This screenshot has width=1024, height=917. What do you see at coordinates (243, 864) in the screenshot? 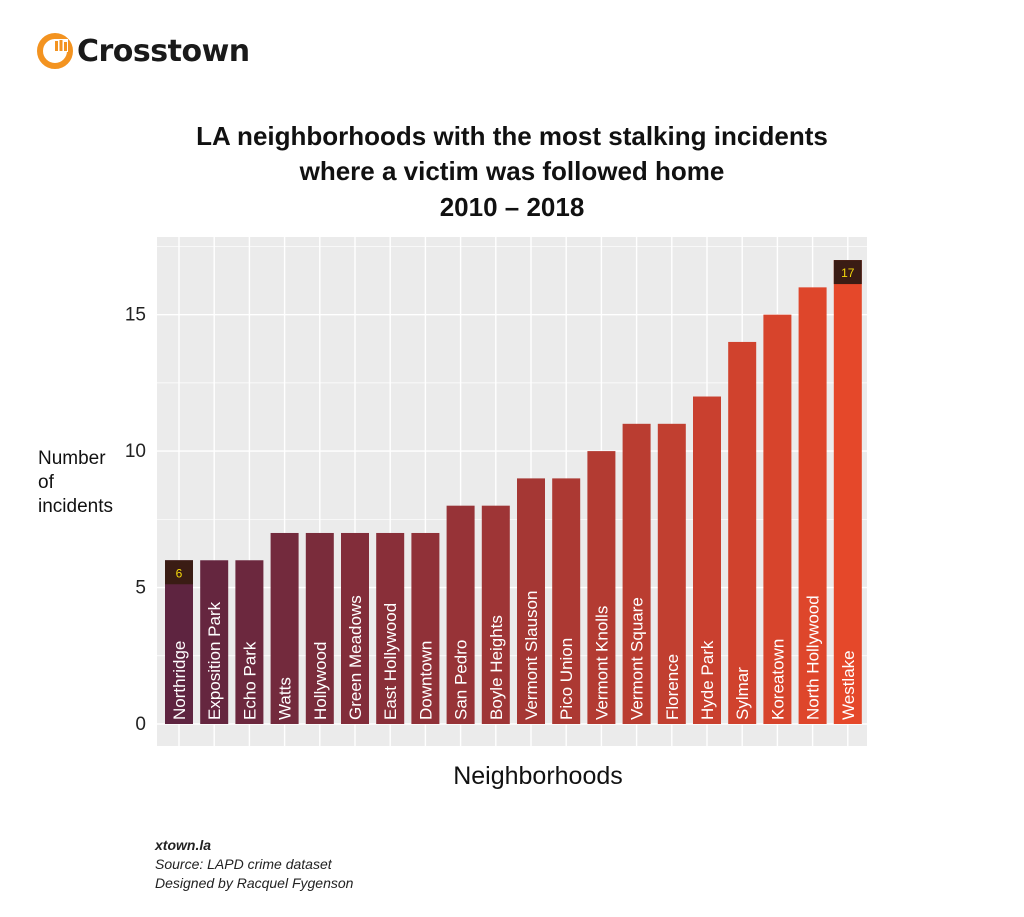
I see `footer-source: Source: LAPD crime dataset` at bounding box center [243, 864].